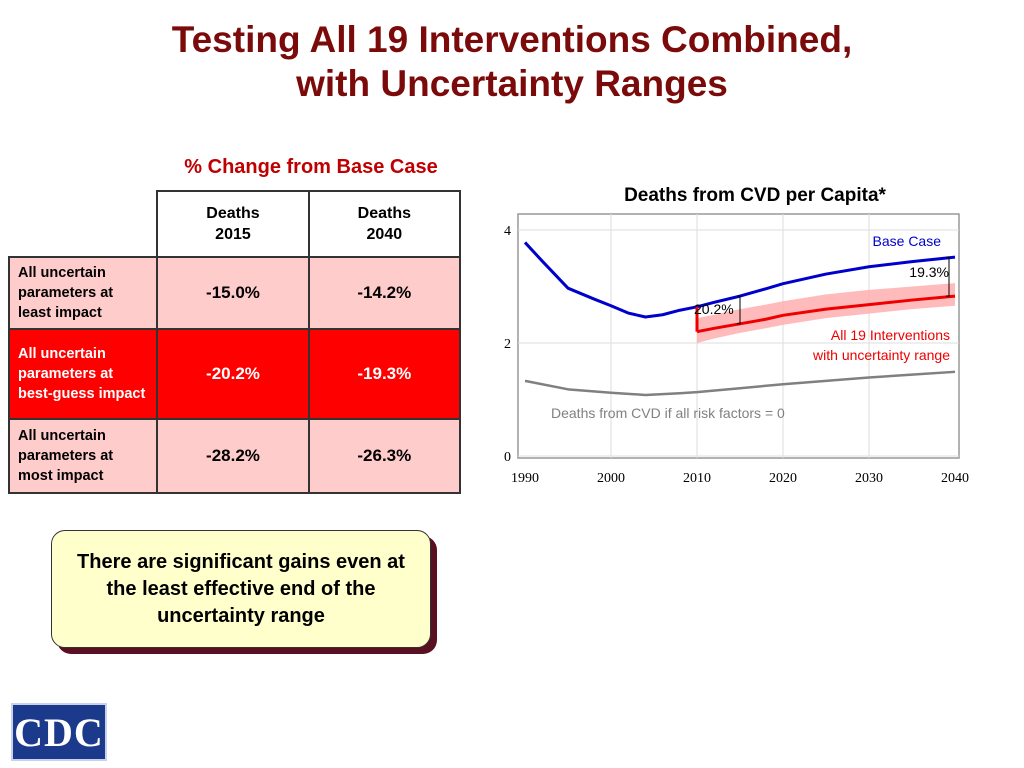 The width and height of the screenshot is (1024, 768). What do you see at coordinates (384, 374) in the screenshot?
I see `cell-value-2040: -19.3%` at bounding box center [384, 374].